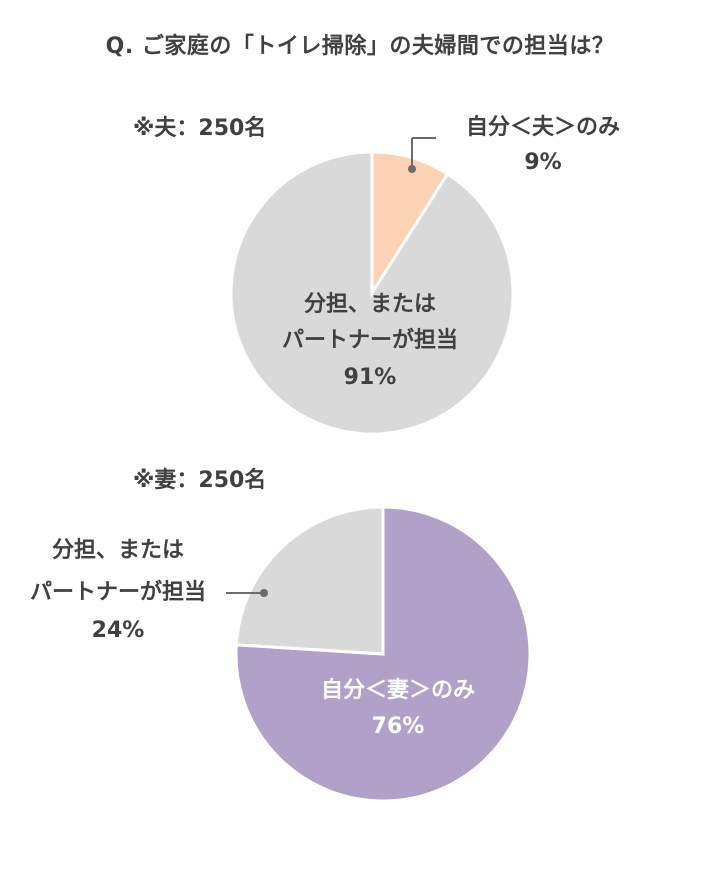 Image resolution: width=720 pixels, height=894 pixels. Describe the element at coordinates (370, 377) in the screenshot. I see `slice-value-husband-shared: 91%` at that location.